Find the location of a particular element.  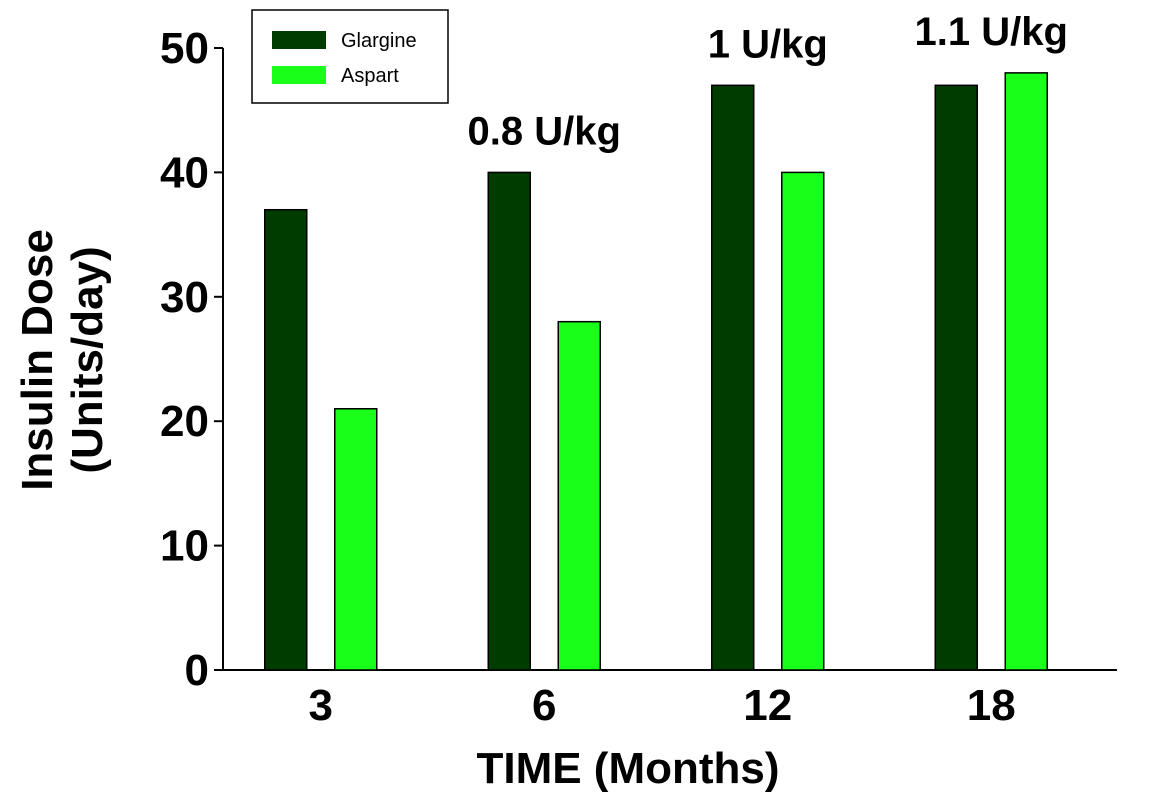

y-ticks: 0 10 20 30 40 50 is located at coordinates (191, 359).